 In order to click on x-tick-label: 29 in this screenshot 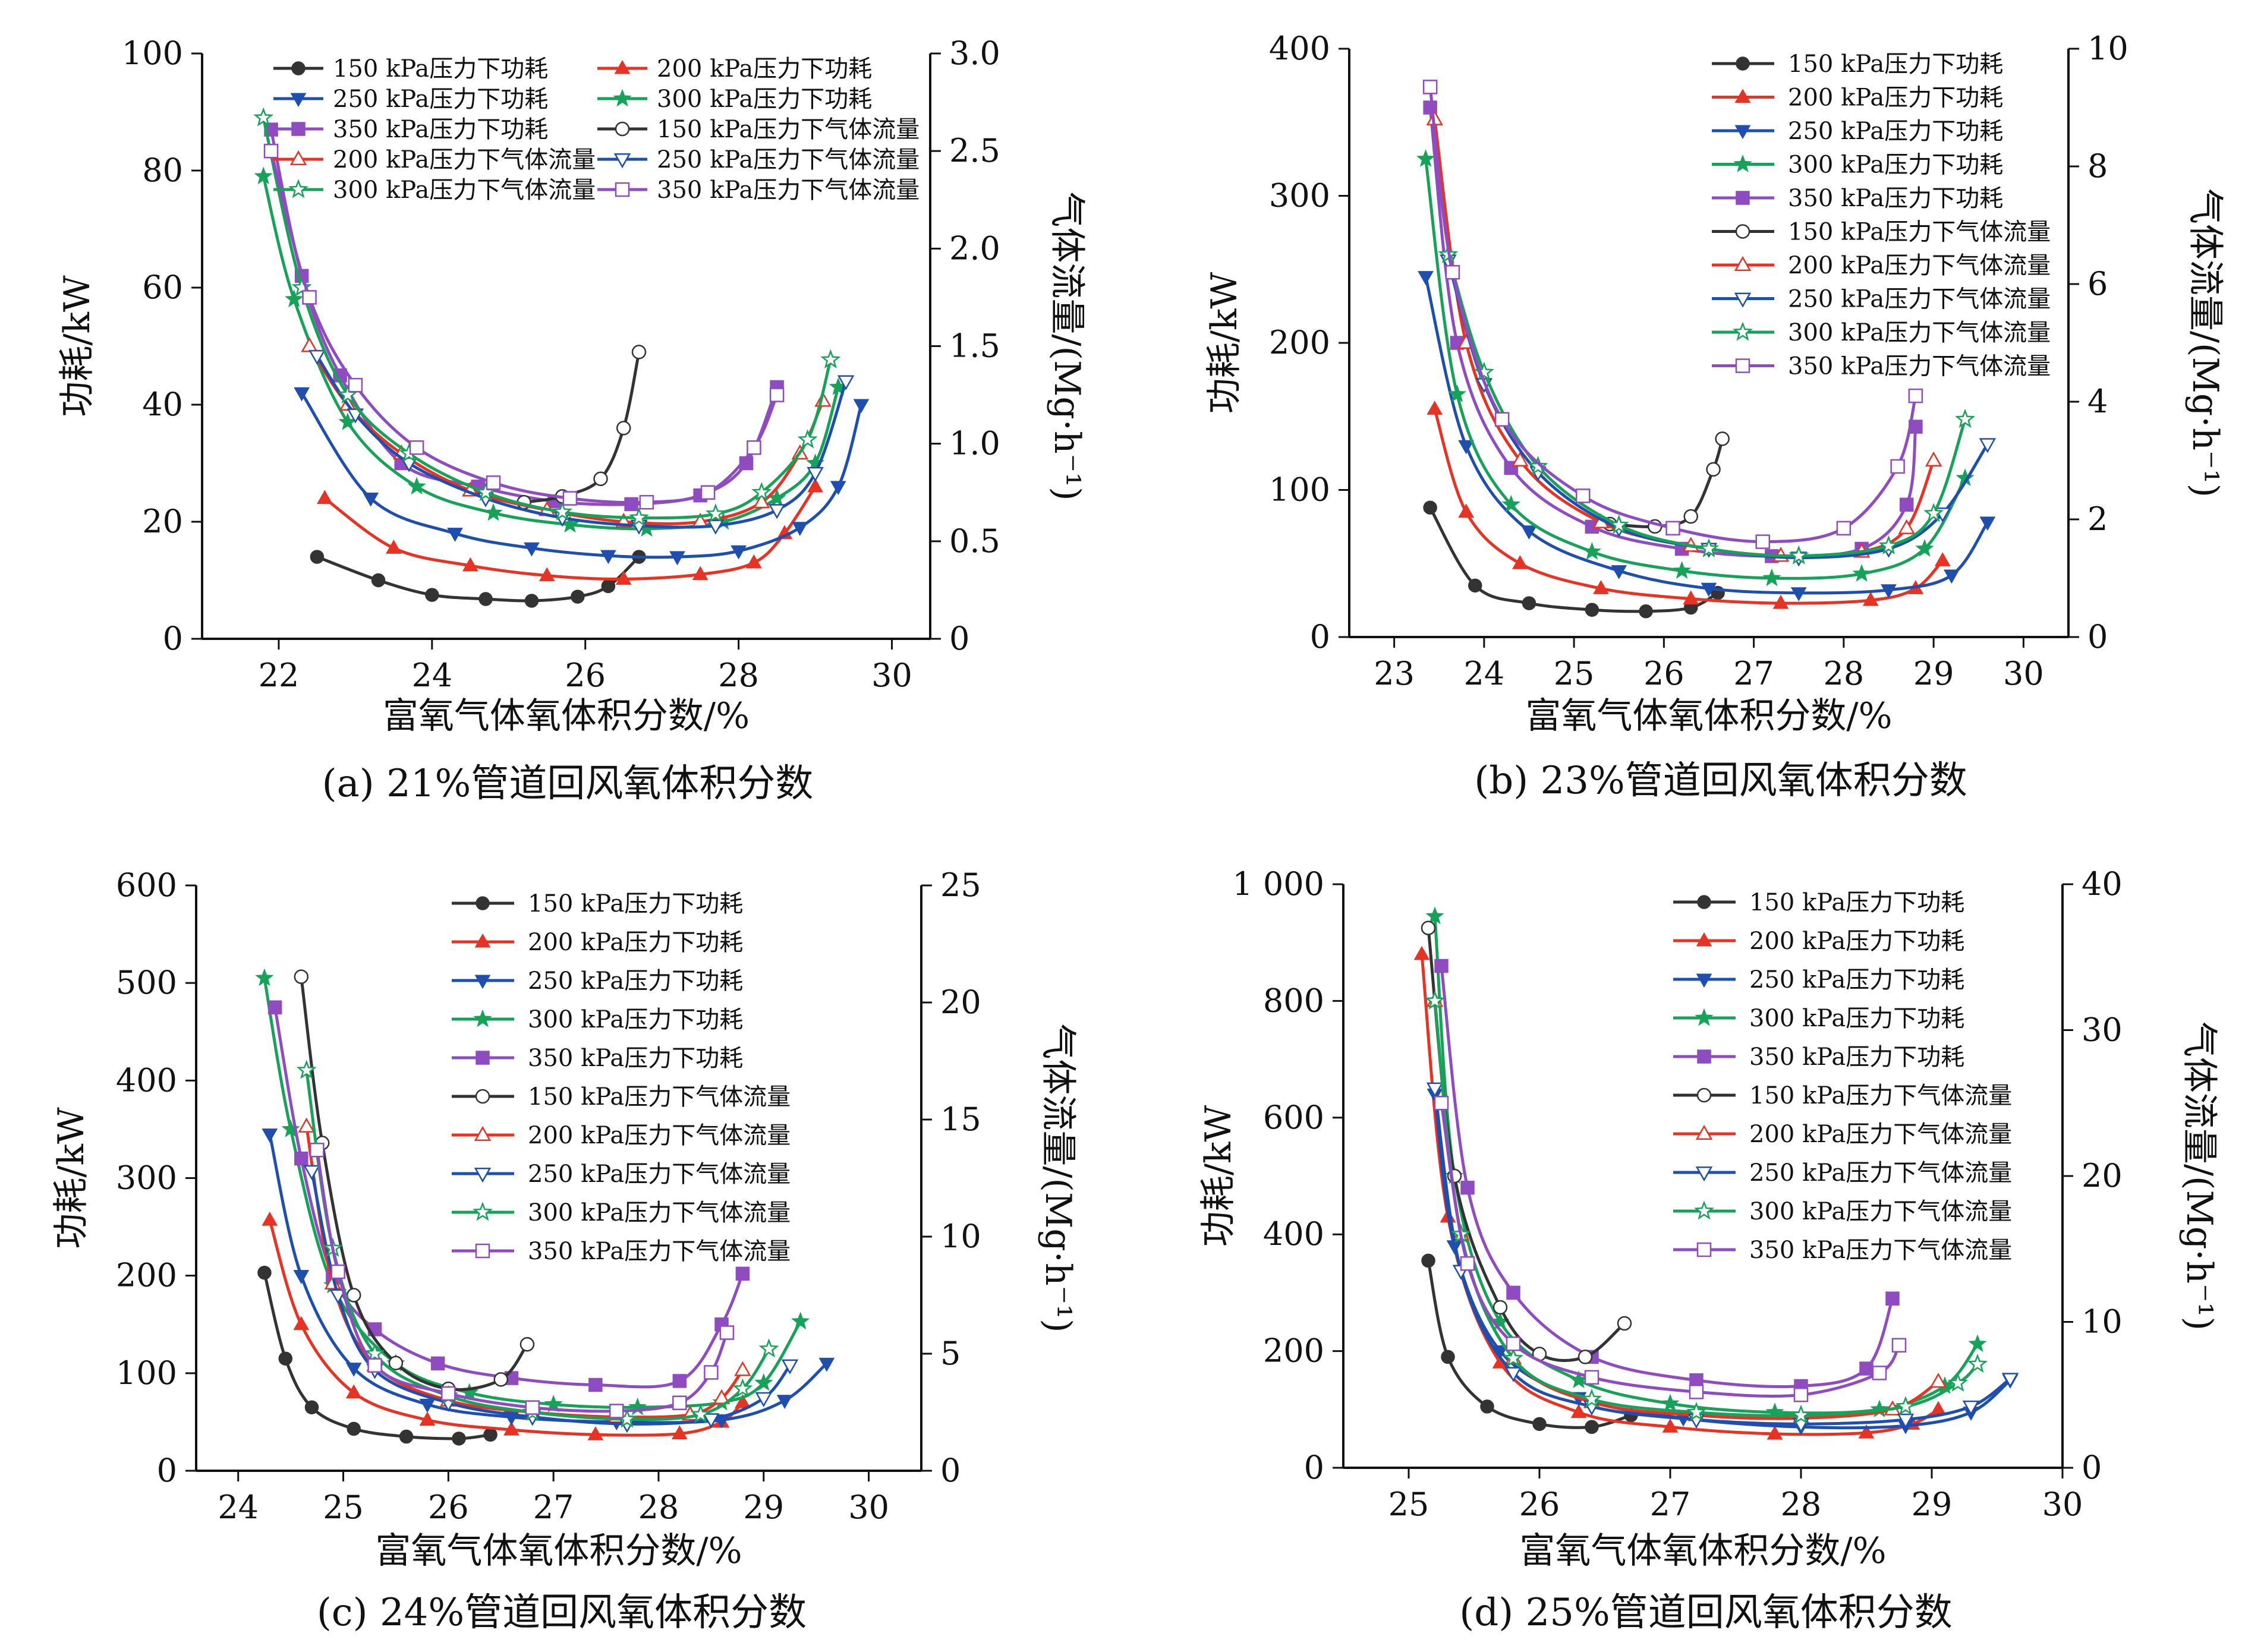, I will do `click(1933, 674)`.